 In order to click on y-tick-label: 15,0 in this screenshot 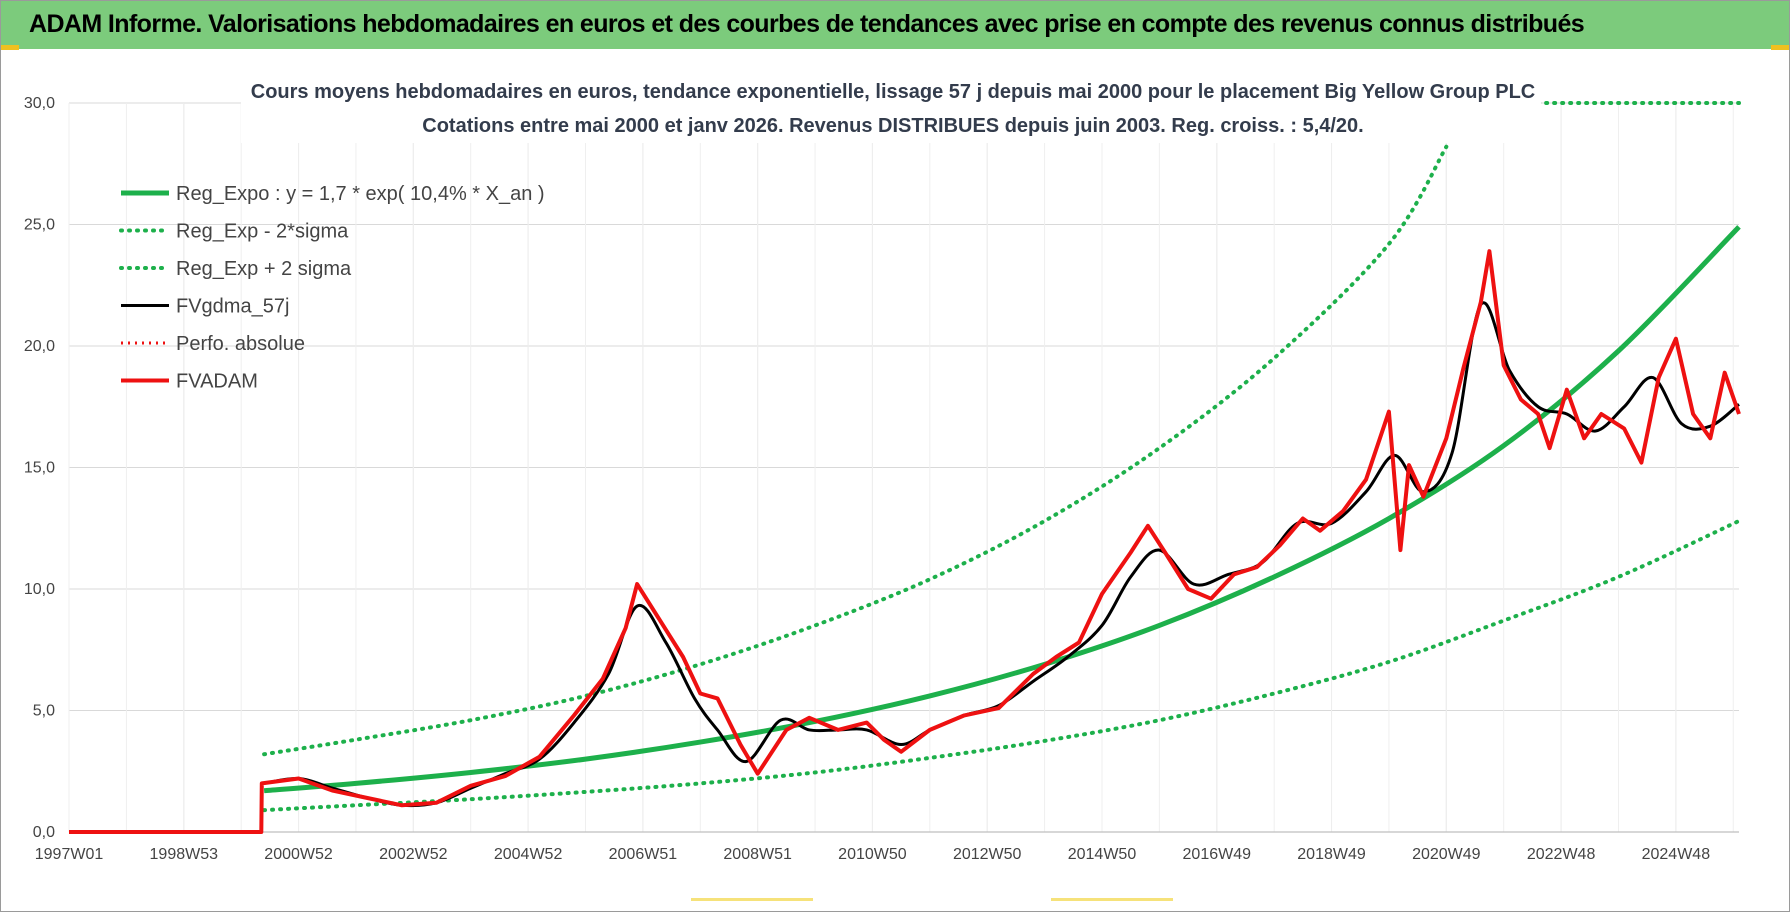, I will do `click(39, 468)`.